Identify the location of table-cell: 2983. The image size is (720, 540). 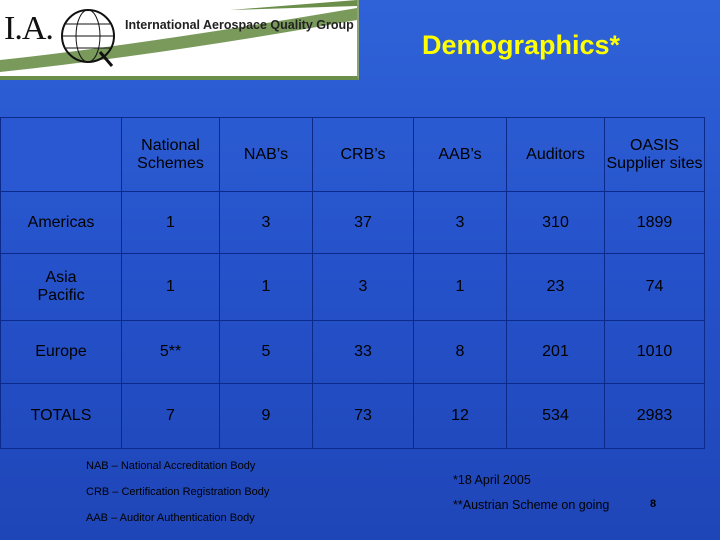
(654, 416).